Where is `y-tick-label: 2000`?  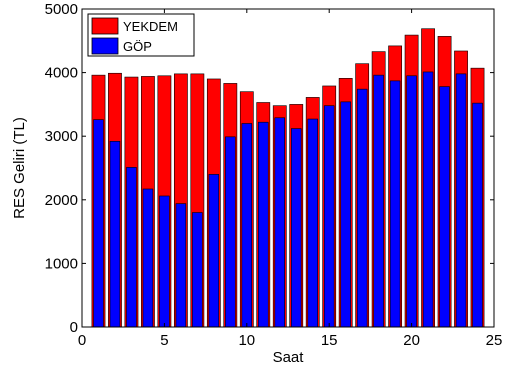
y-tick-label: 2000 is located at coordinates (61, 200).